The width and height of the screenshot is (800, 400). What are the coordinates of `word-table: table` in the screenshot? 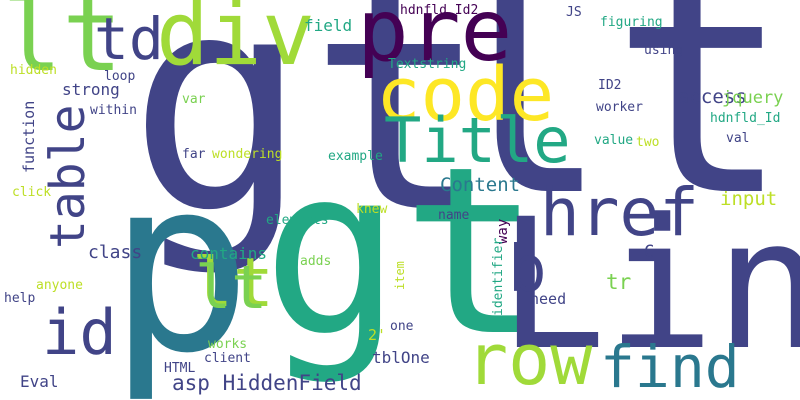 It's located at (68, 177).